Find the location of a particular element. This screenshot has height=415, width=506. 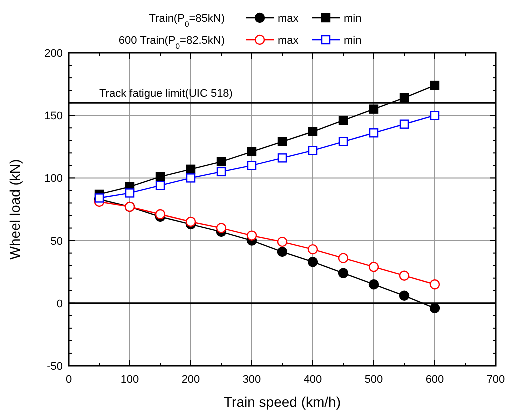

x-tick-label: 0 is located at coordinates (69, 380).